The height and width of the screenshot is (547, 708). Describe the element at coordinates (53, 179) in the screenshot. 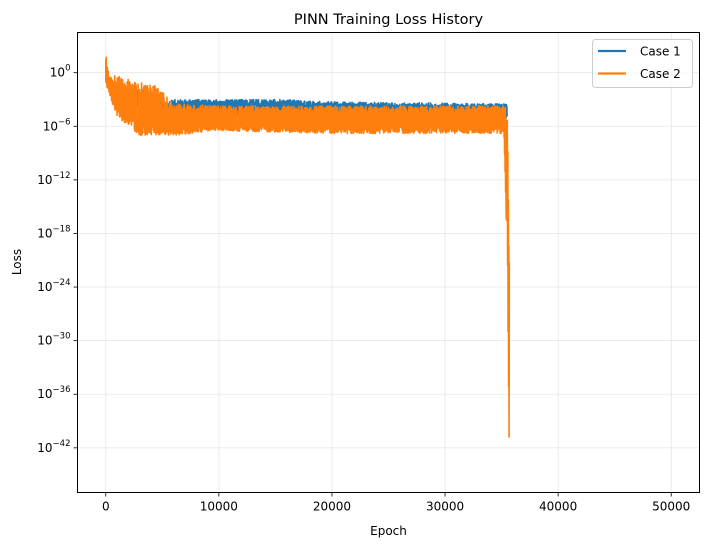

I see `y-tick-label: 10⁻¹²` at that location.